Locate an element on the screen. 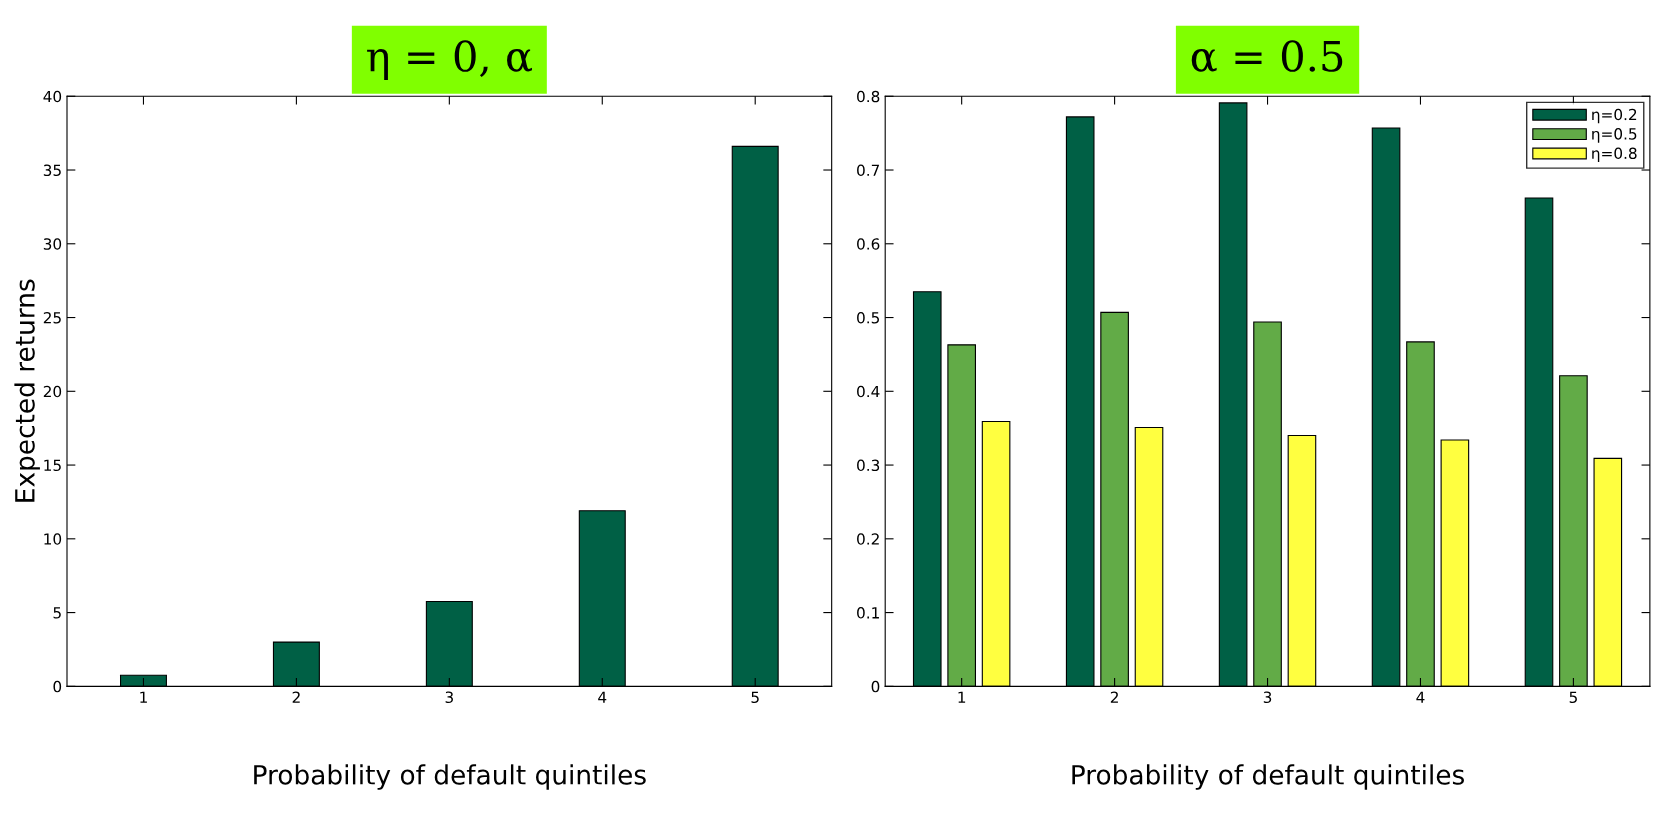  y-tick-label: 35 is located at coordinates (52, 170).